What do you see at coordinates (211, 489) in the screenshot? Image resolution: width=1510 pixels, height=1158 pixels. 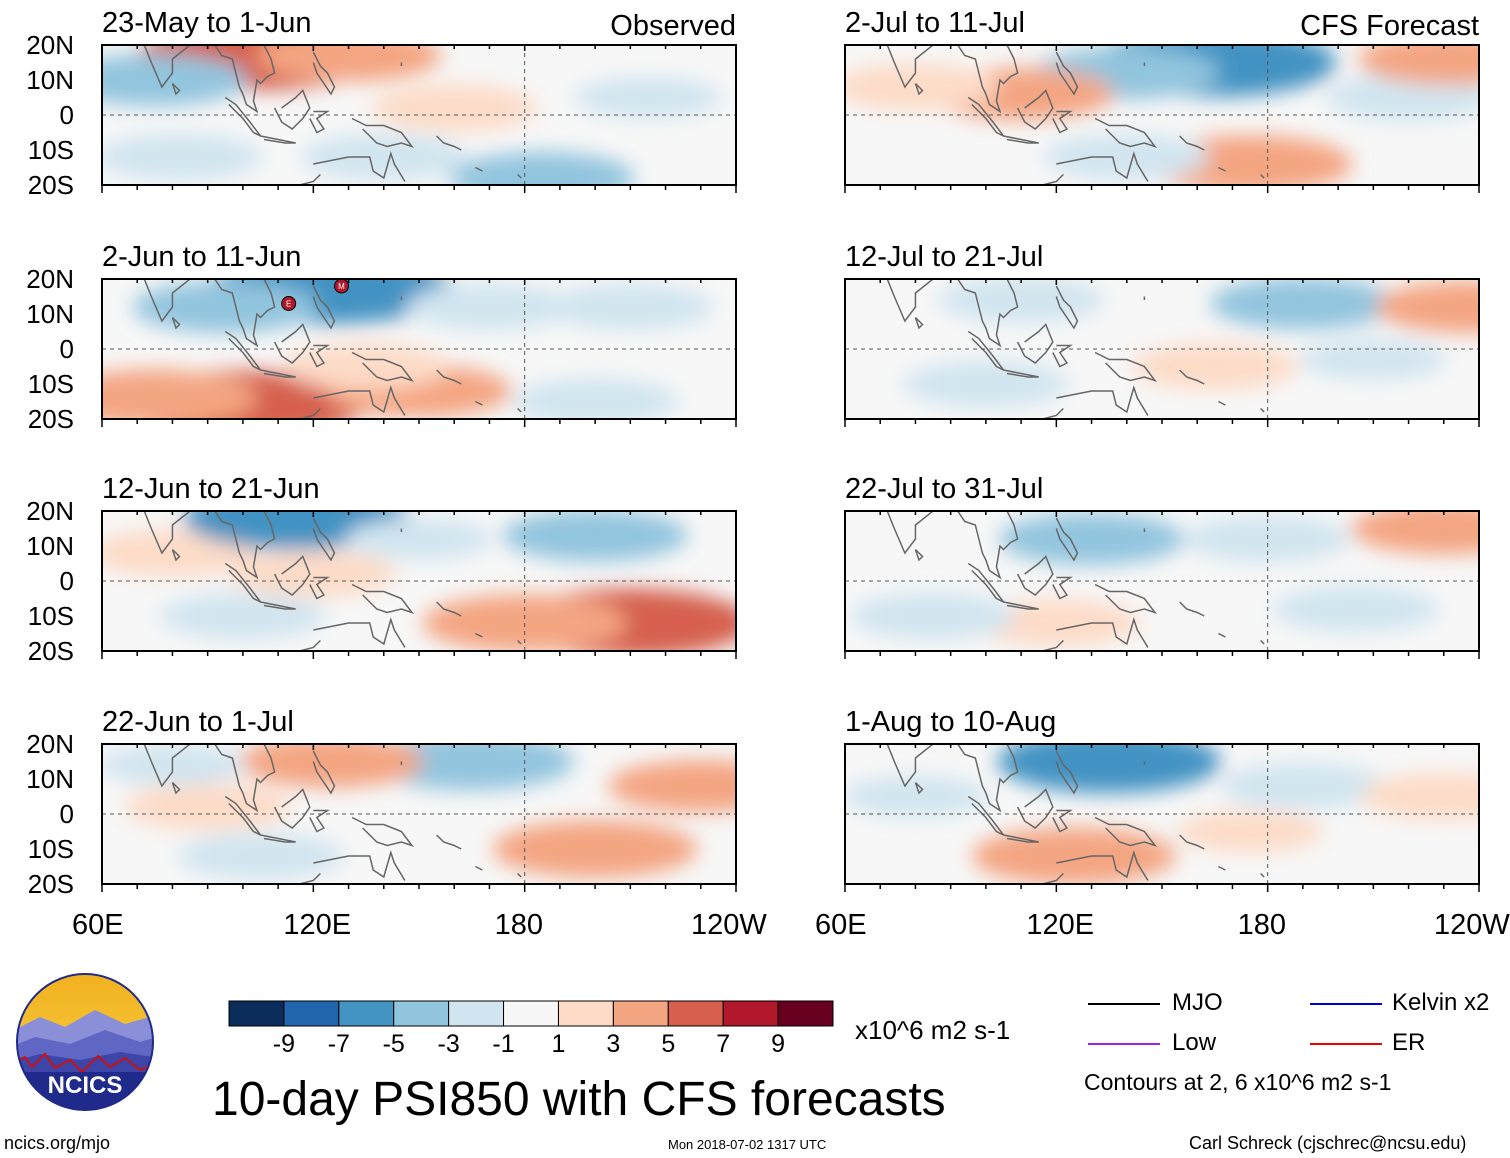 I see `panel-title: 12-Jun to 21-Jun` at bounding box center [211, 489].